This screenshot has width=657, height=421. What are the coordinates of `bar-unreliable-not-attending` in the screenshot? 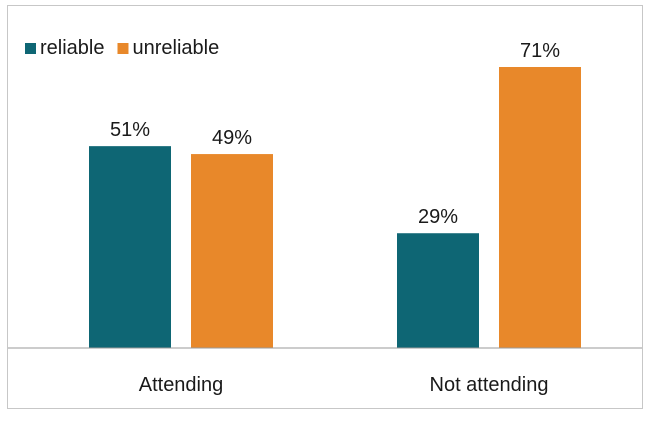 It's located at (540, 207).